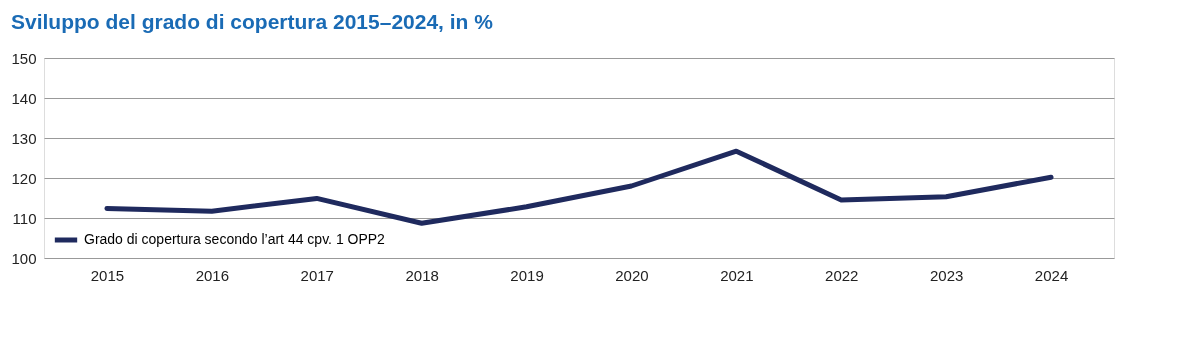 The height and width of the screenshot is (348, 1198). Describe the element at coordinates (24, 138) in the screenshot. I see `y-tick-label: 130` at that location.